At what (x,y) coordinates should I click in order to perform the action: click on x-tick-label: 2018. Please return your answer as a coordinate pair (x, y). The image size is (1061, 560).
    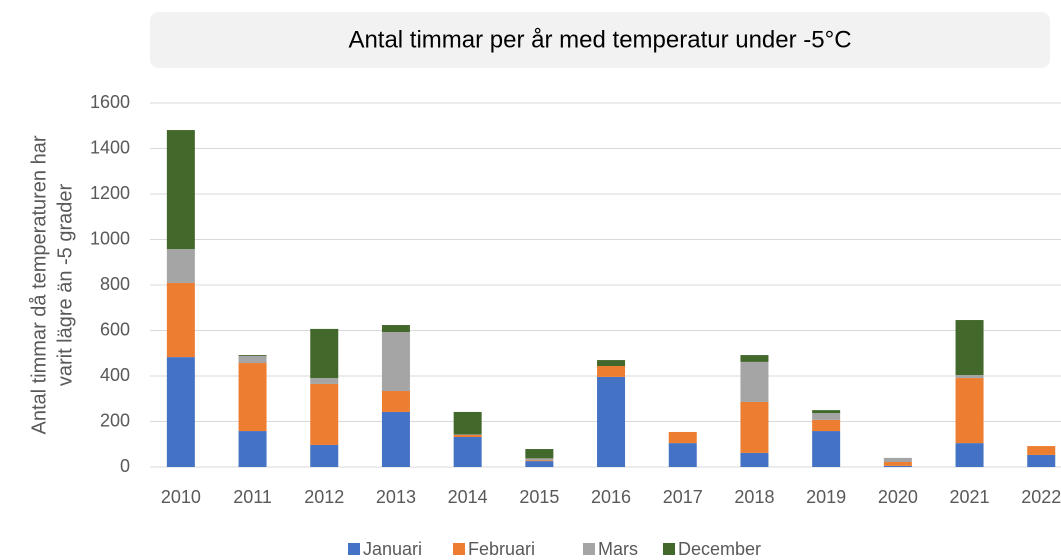
    Looking at the image, I should click on (754, 497).